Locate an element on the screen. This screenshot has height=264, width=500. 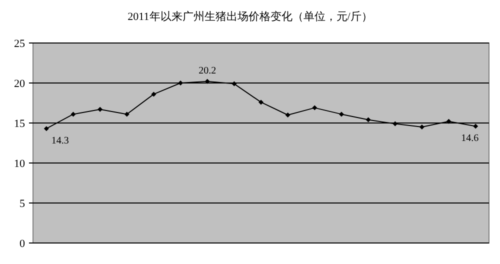
y-tick-label: 0 is located at coordinates (23, 244).